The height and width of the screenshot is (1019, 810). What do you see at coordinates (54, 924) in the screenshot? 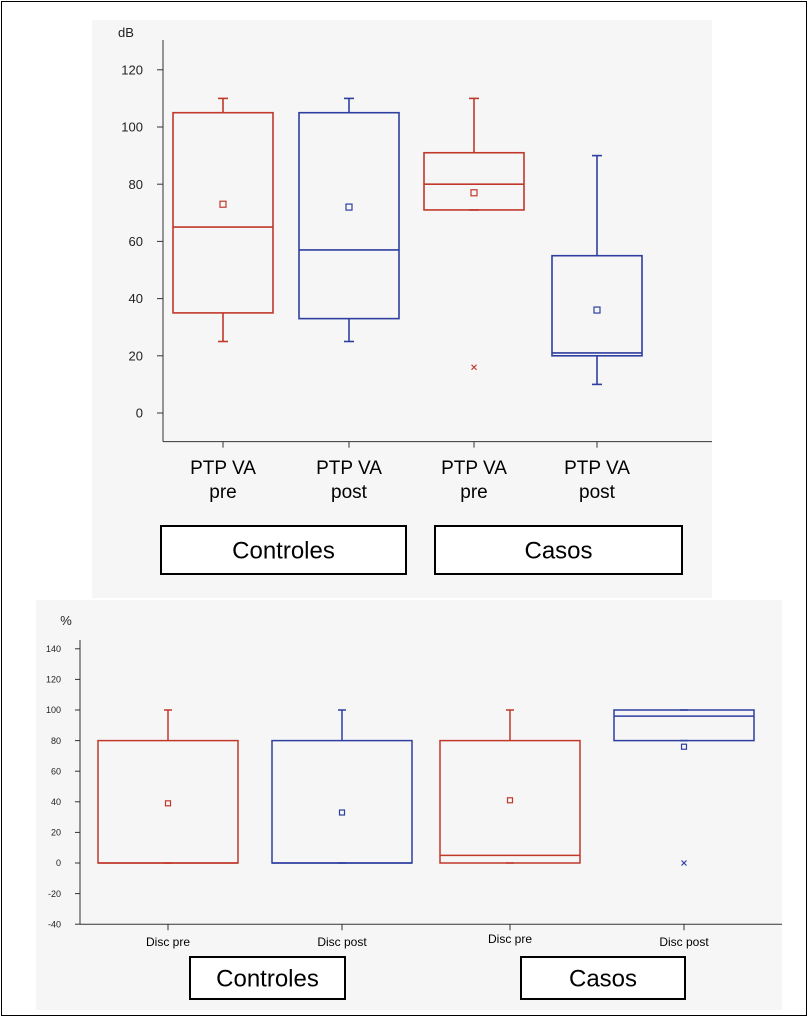
I see `y-tick-label: -40` at bounding box center [54, 924].